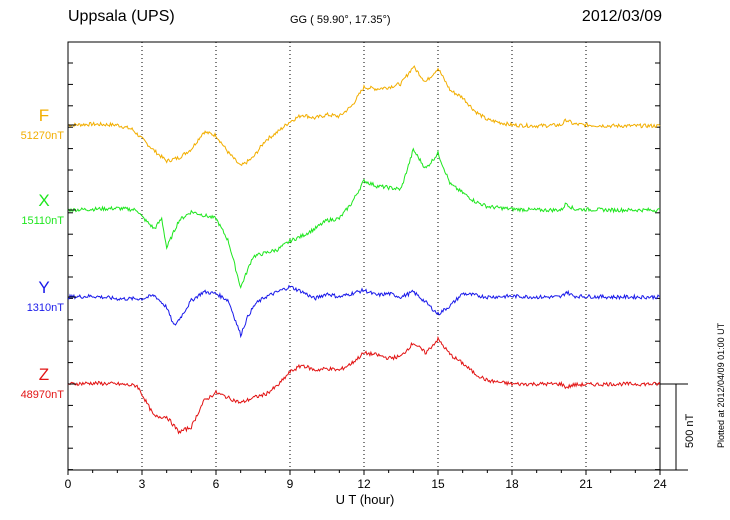  Describe the element at coordinates (44, 374) in the screenshot. I see `series-label-z: Z` at that location.